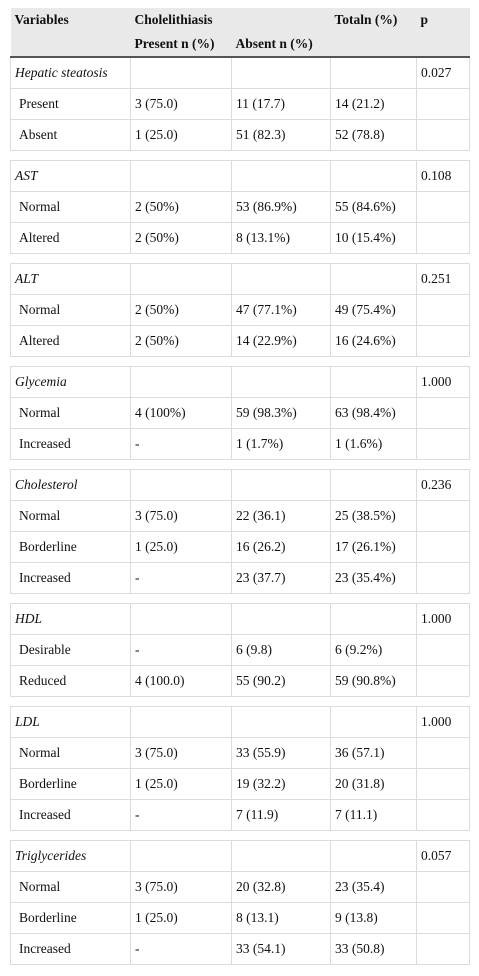 Image resolution: width=479 pixels, height=976 pixels. What do you see at coordinates (281, 516) in the screenshot?
I see `cell: 22 (36.1)` at bounding box center [281, 516].